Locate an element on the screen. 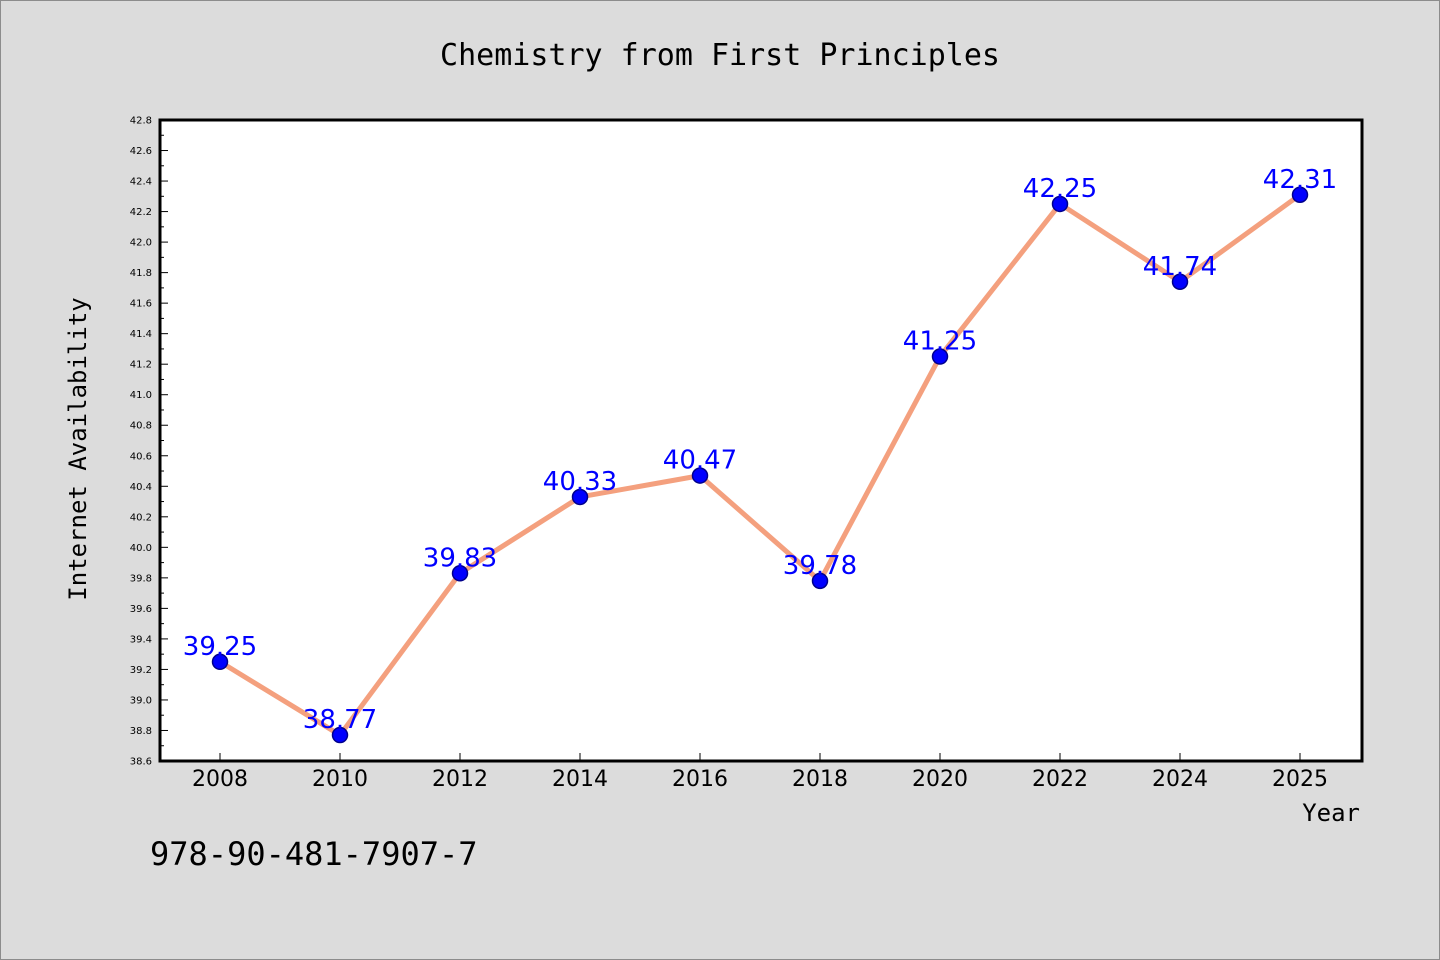 The width and height of the screenshot is (1440, 960). y-tick-label: 42.8 is located at coordinates (141, 121).